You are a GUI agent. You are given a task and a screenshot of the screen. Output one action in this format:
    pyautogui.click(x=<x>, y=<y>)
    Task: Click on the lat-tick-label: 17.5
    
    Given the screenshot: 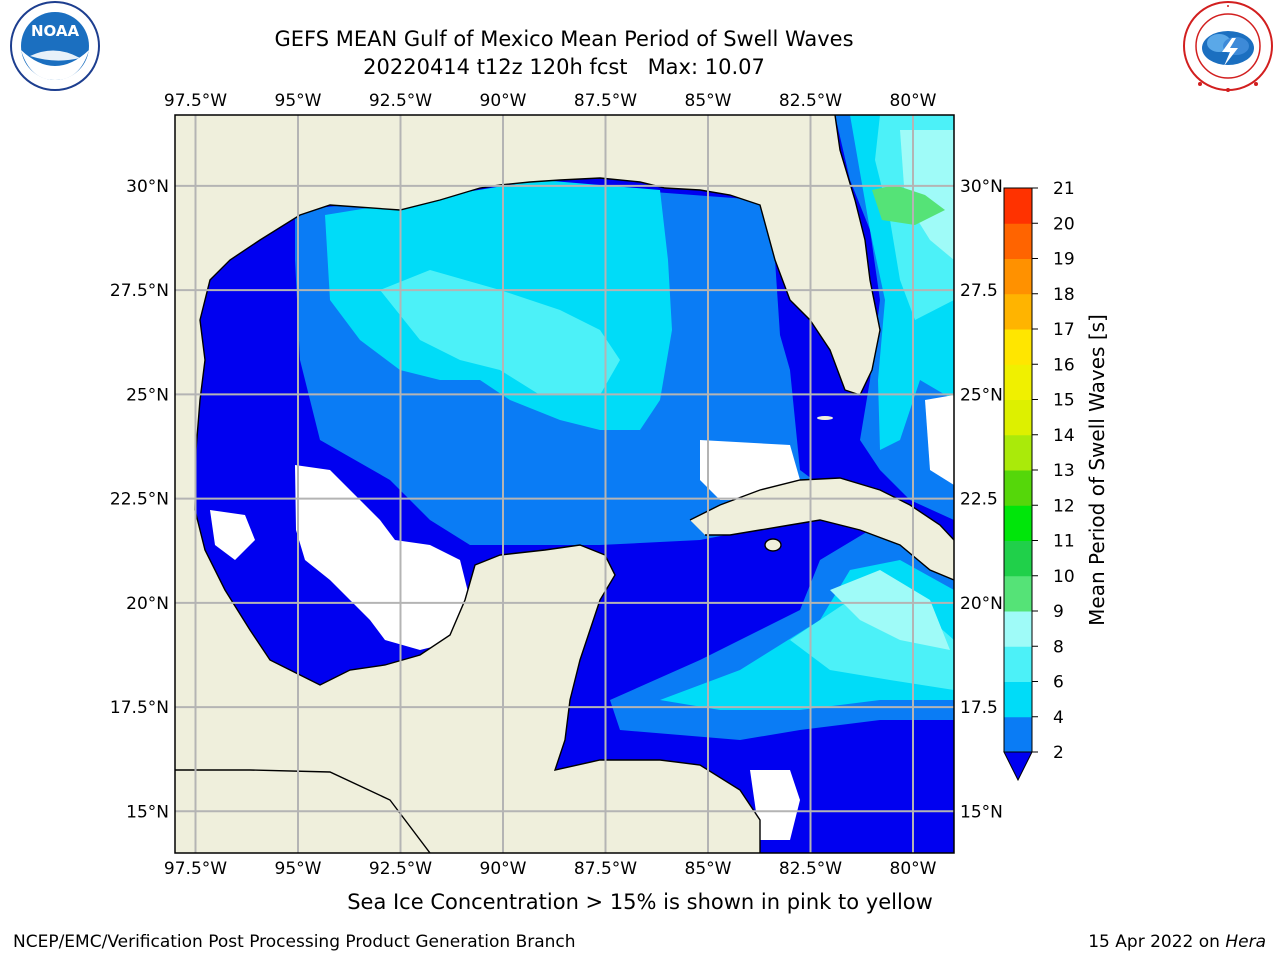 What is the action you would take?
    pyautogui.click(x=979, y=708)
    